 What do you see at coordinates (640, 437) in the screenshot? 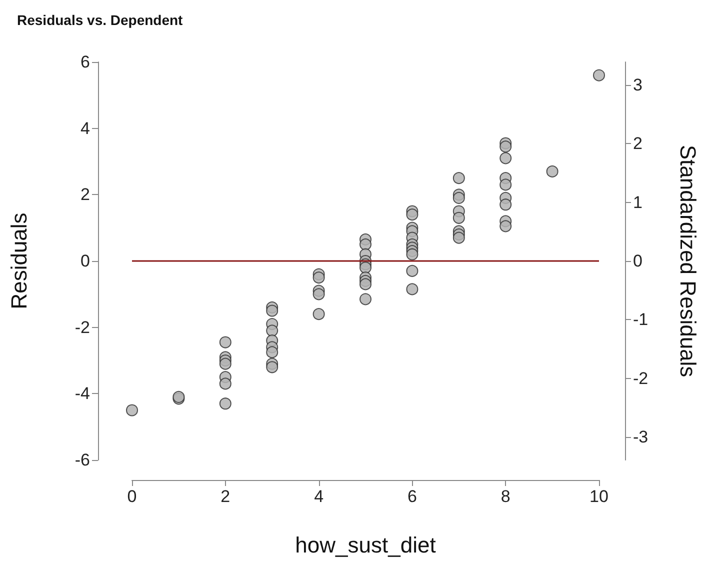
I see `y2-tick-label: -3` at bounding box center [640, 437].